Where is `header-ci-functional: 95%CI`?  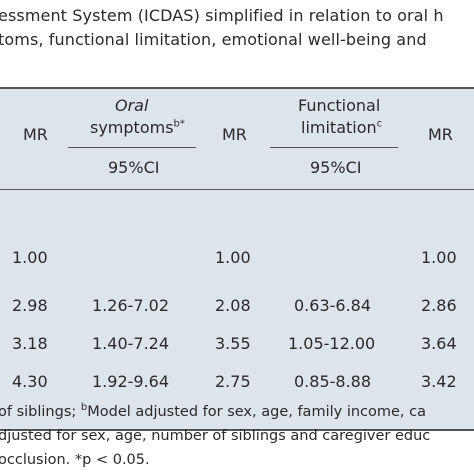
header-ci-functional: 95%CI is located at coordinates (336, 167).